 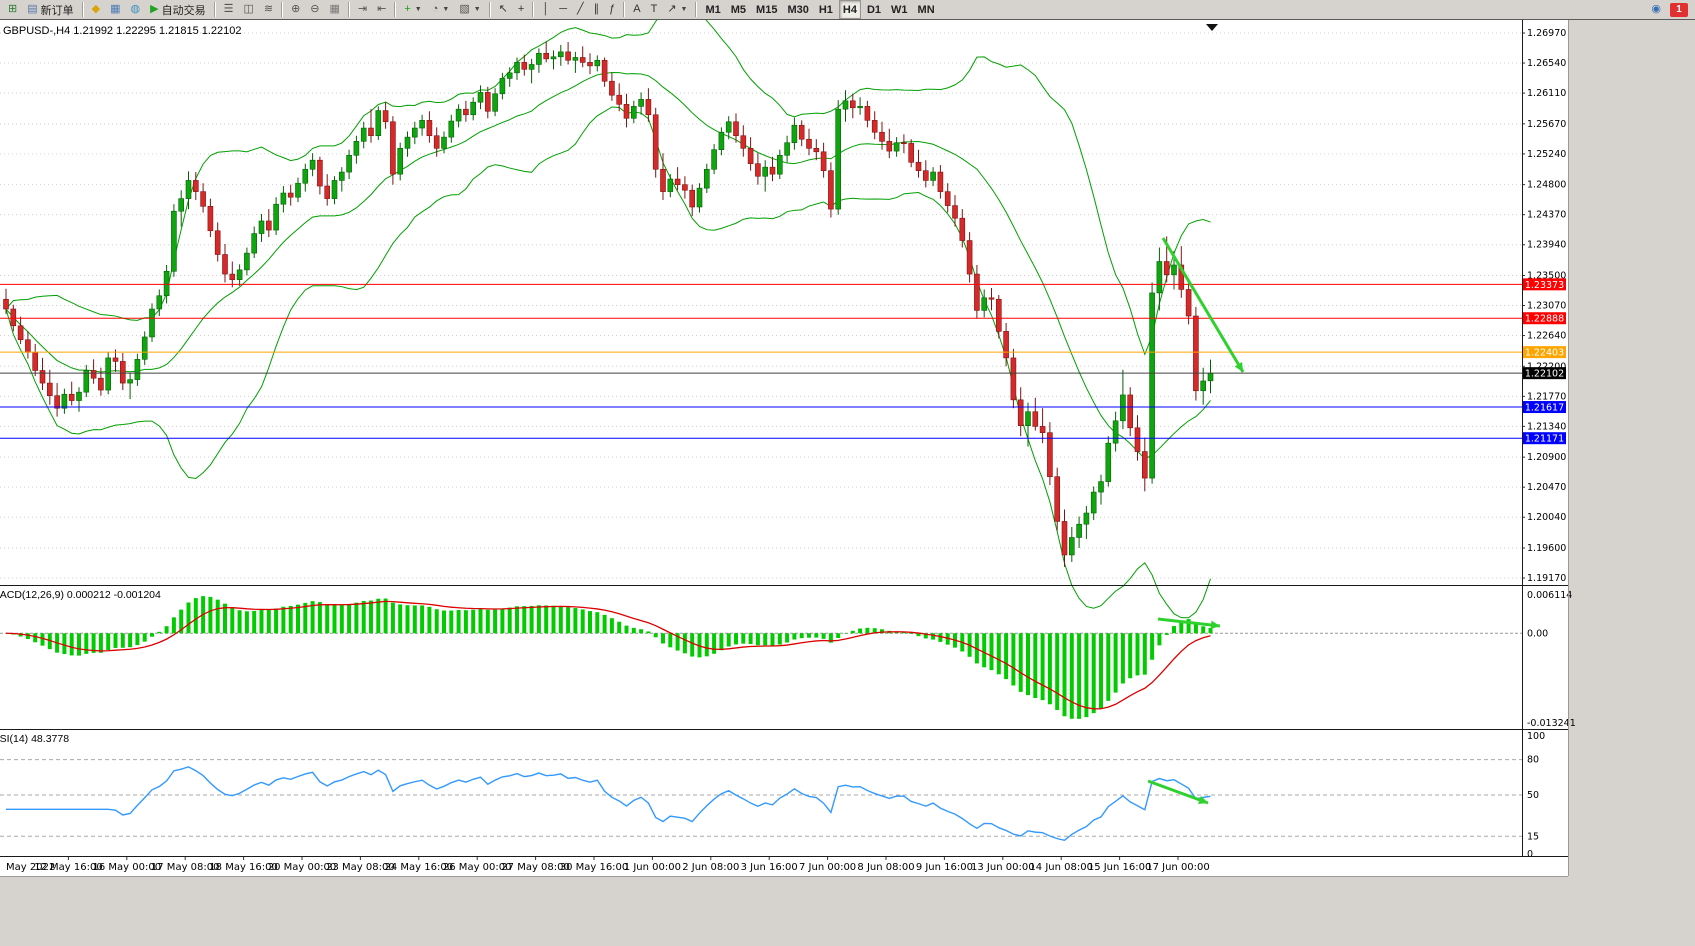 I want to click on mql5-community-button: ◉, so click(x=1656, y=9).